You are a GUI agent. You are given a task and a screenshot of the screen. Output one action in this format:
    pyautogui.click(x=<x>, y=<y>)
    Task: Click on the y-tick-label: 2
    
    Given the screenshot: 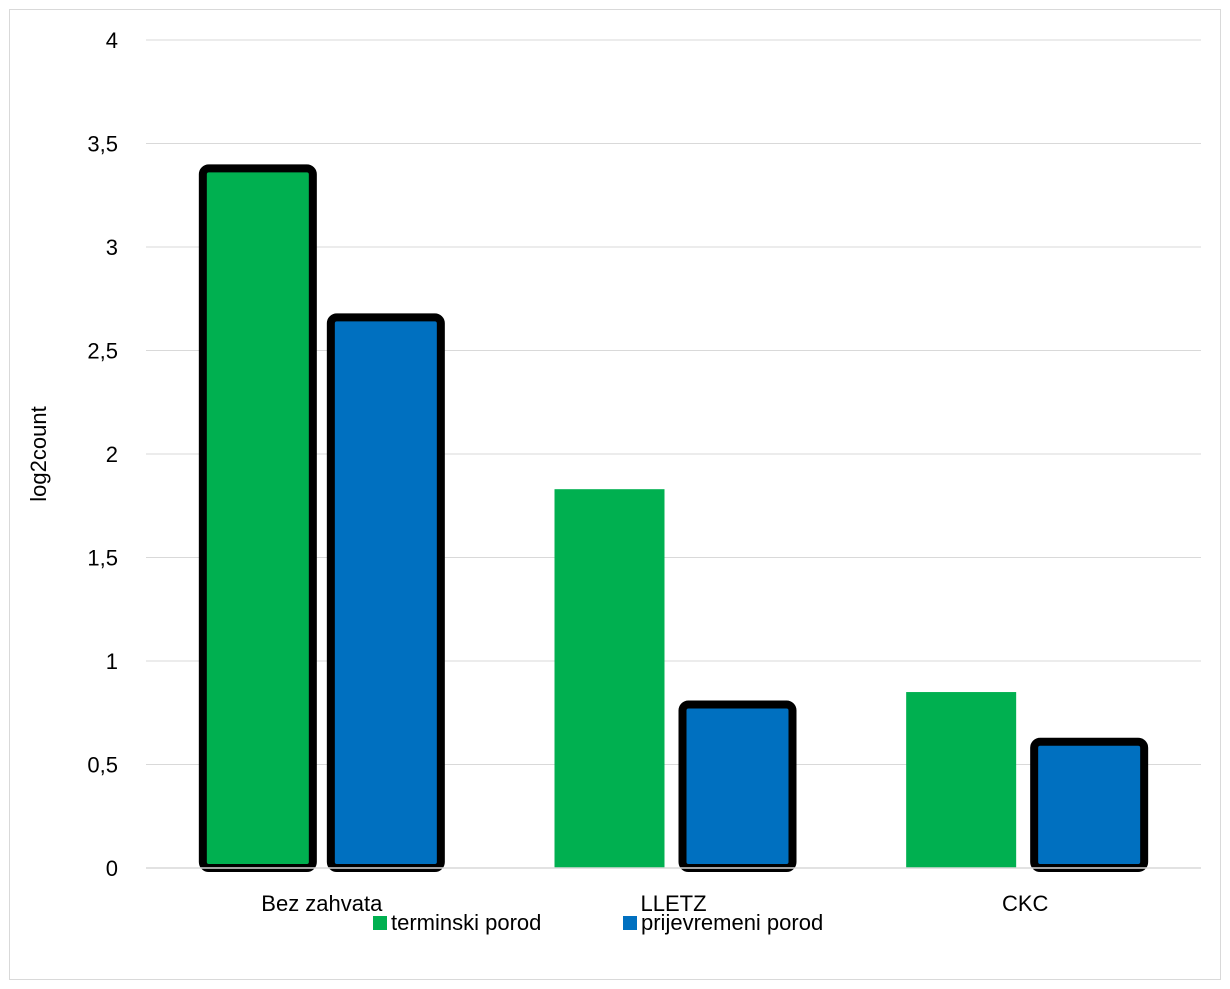 What is the action you would take?
    pyautogui.click(x=112, y=454)
    